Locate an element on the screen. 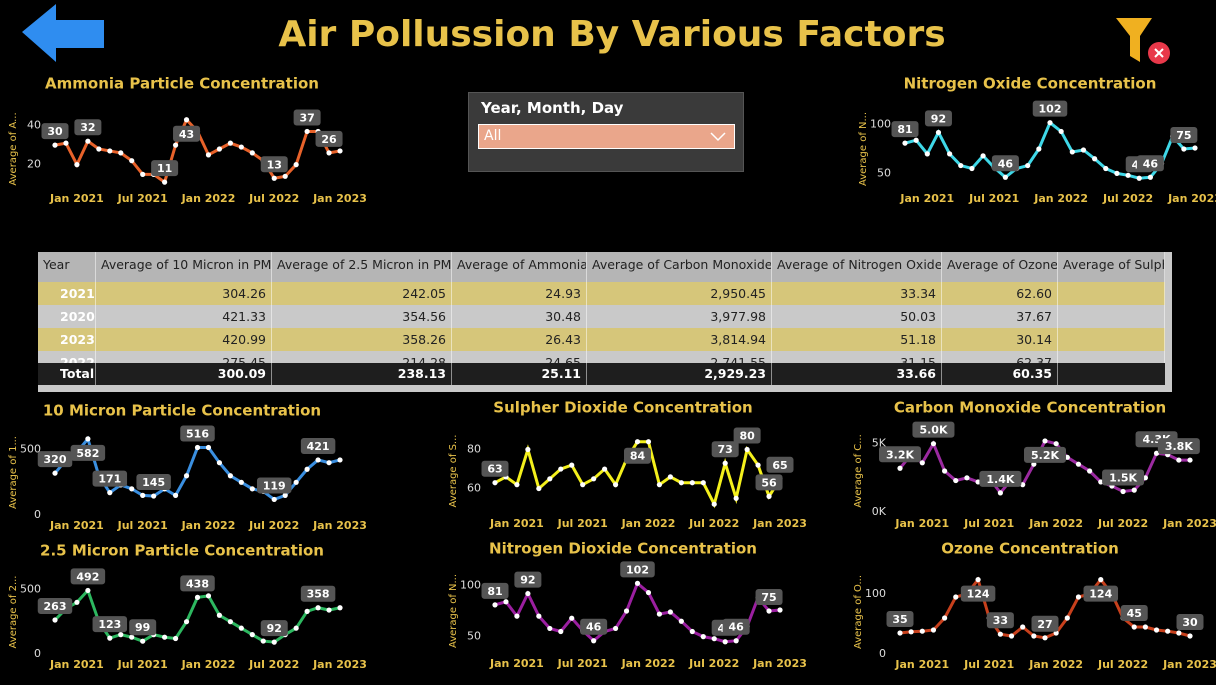  value-label: 75 is located at coordinates (768, 597).